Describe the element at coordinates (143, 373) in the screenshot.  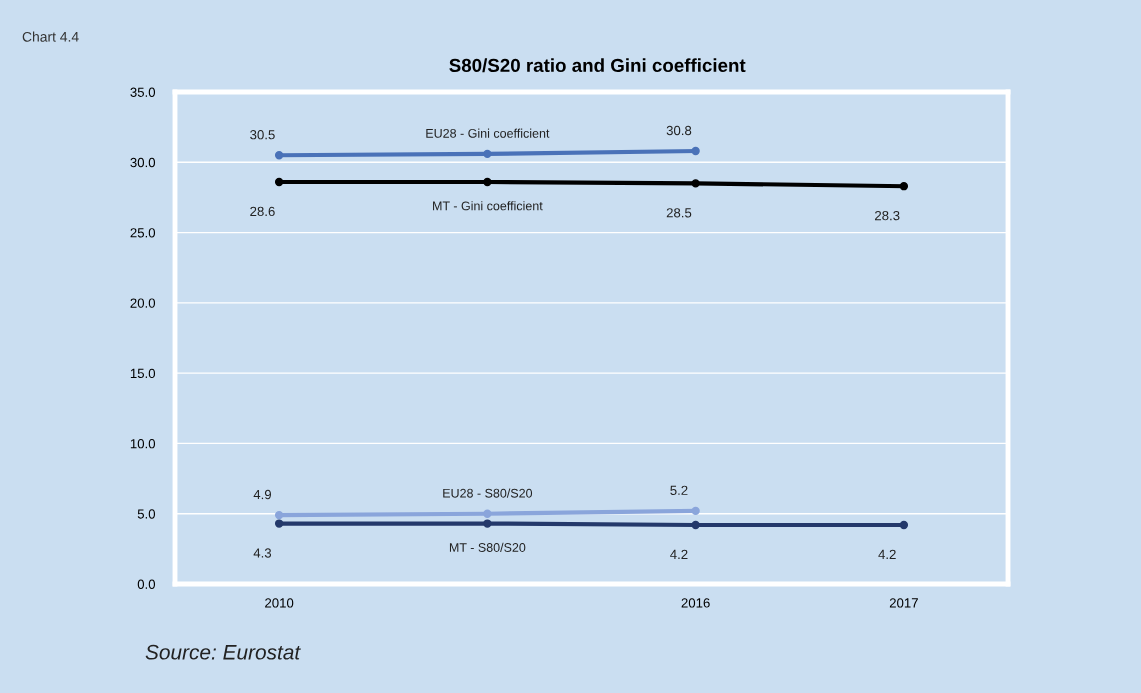
I see `y-tick-label: 15.0` at that location.